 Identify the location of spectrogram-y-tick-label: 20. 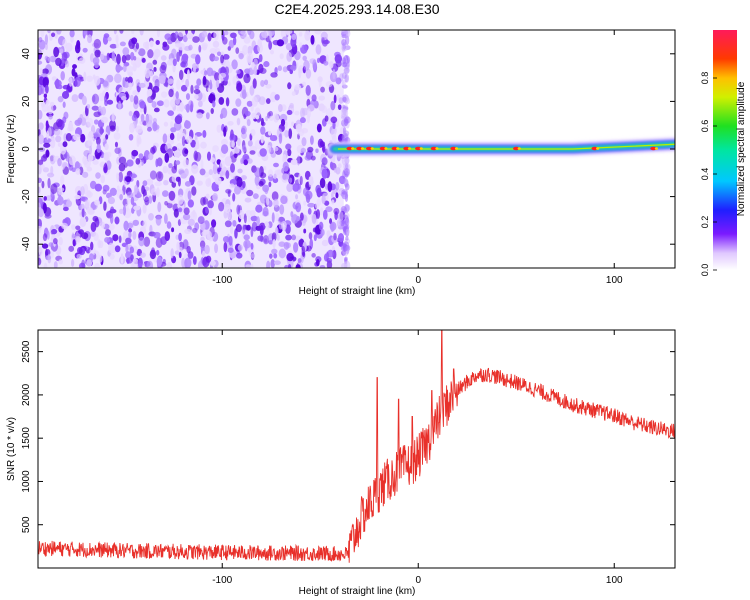
(26, 101).